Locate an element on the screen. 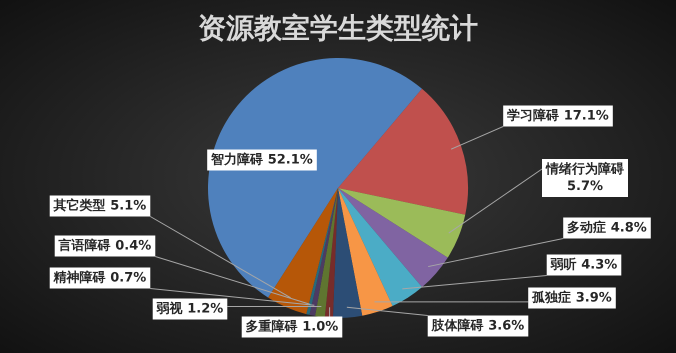  slice-label: 弱听 4.3% is located at coordinates (584, 264).